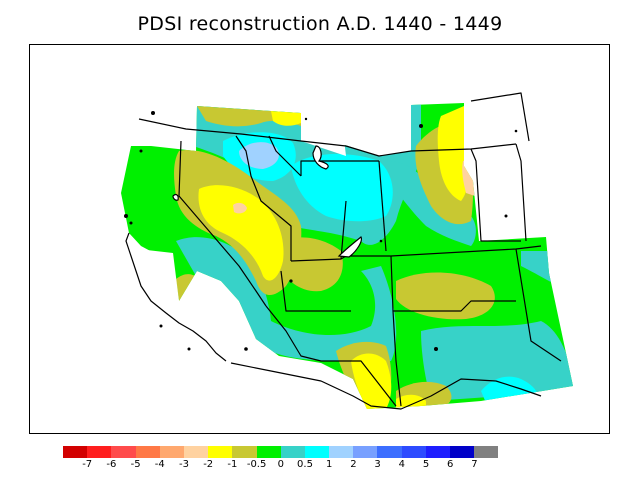 This screenshot has height=480, width=640. I want to click on yellowstone-lake, so click(320, 157).